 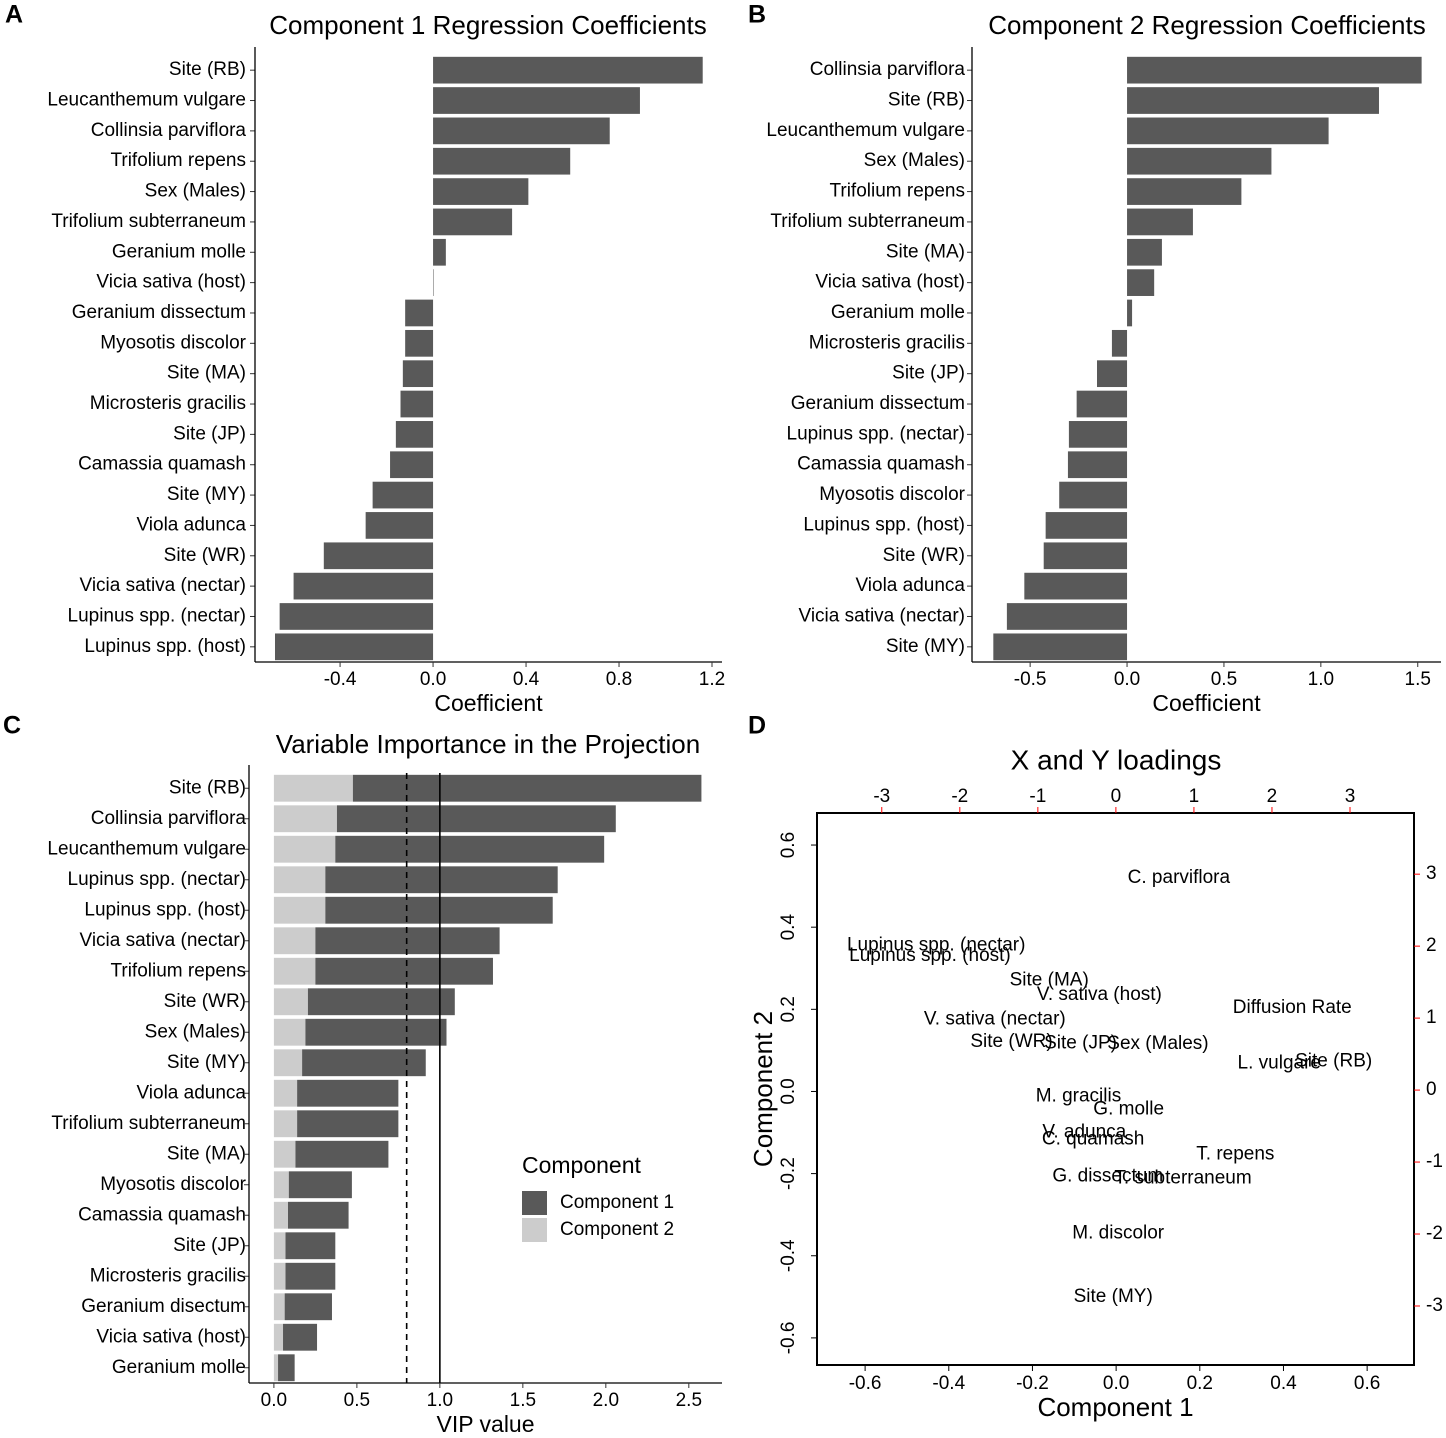 I want to click on y-tick-label: 0.6, so click(x=788, y=845).